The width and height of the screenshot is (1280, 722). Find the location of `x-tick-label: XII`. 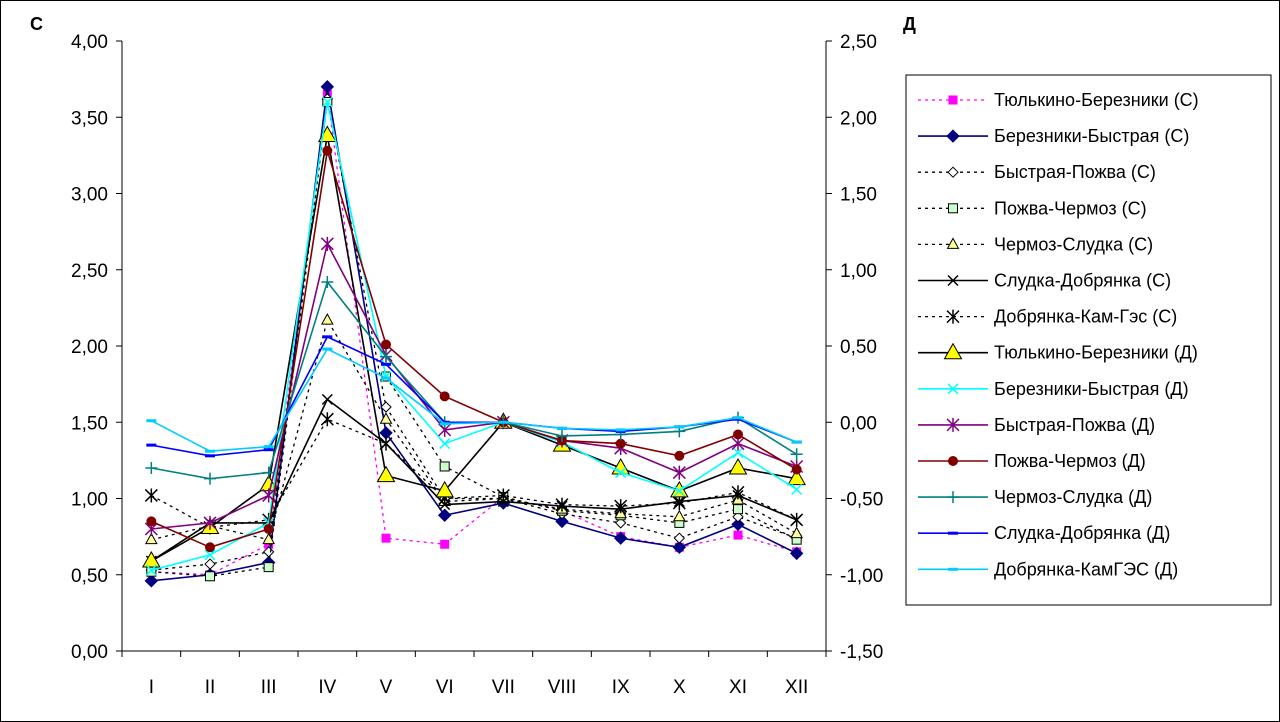

x-tick-label: XII is located at coordinates (796, 687).